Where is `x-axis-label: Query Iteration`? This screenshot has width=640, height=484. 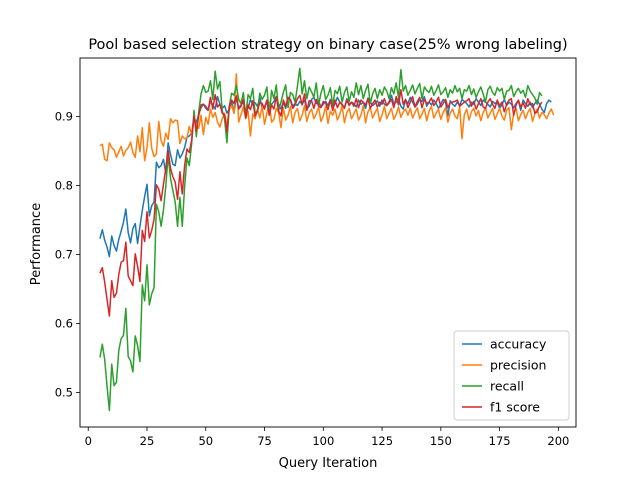 x-axis-label: Query Iteration is located at coordinates (328, 463).